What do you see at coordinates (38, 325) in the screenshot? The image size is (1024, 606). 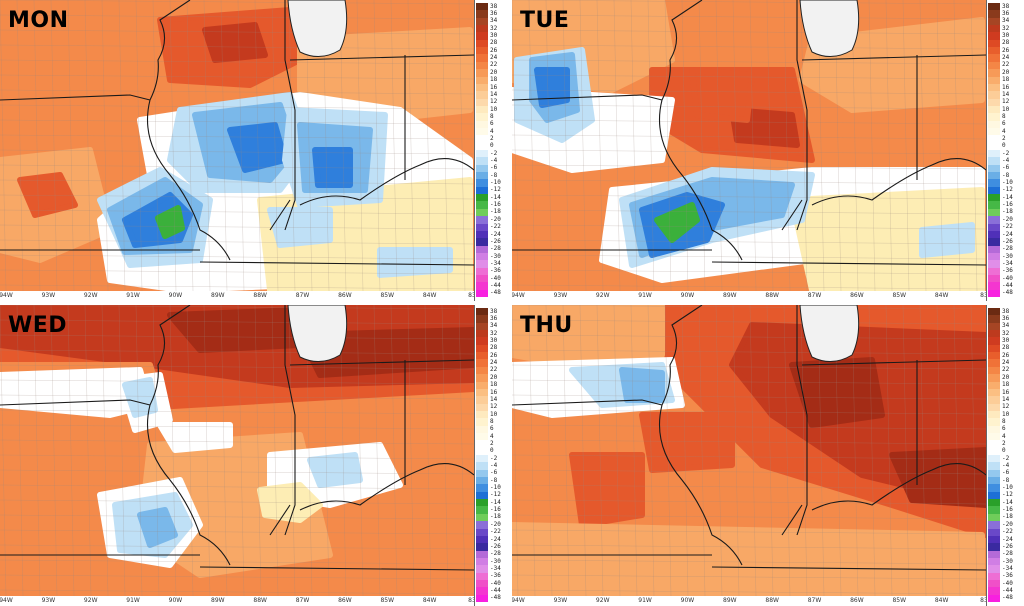 I see `day-label: WED` at bounding box center [38, 325].